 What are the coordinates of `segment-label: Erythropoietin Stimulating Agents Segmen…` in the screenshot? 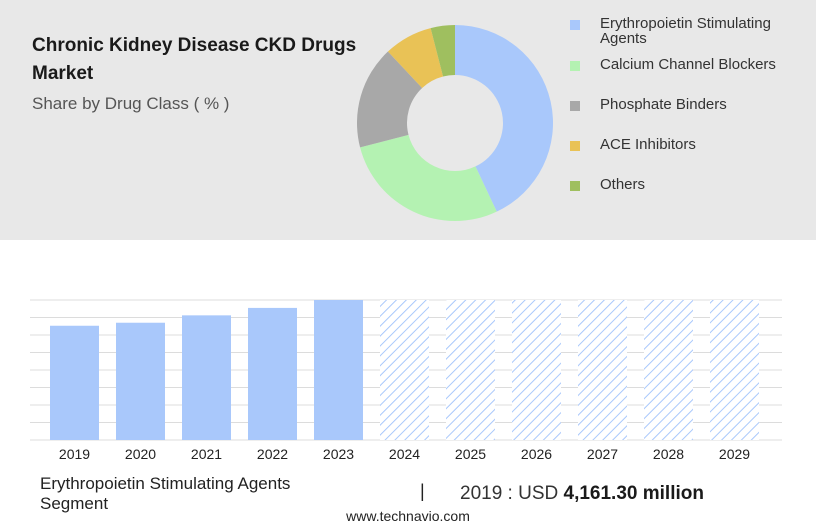 It's located at (165, 493).